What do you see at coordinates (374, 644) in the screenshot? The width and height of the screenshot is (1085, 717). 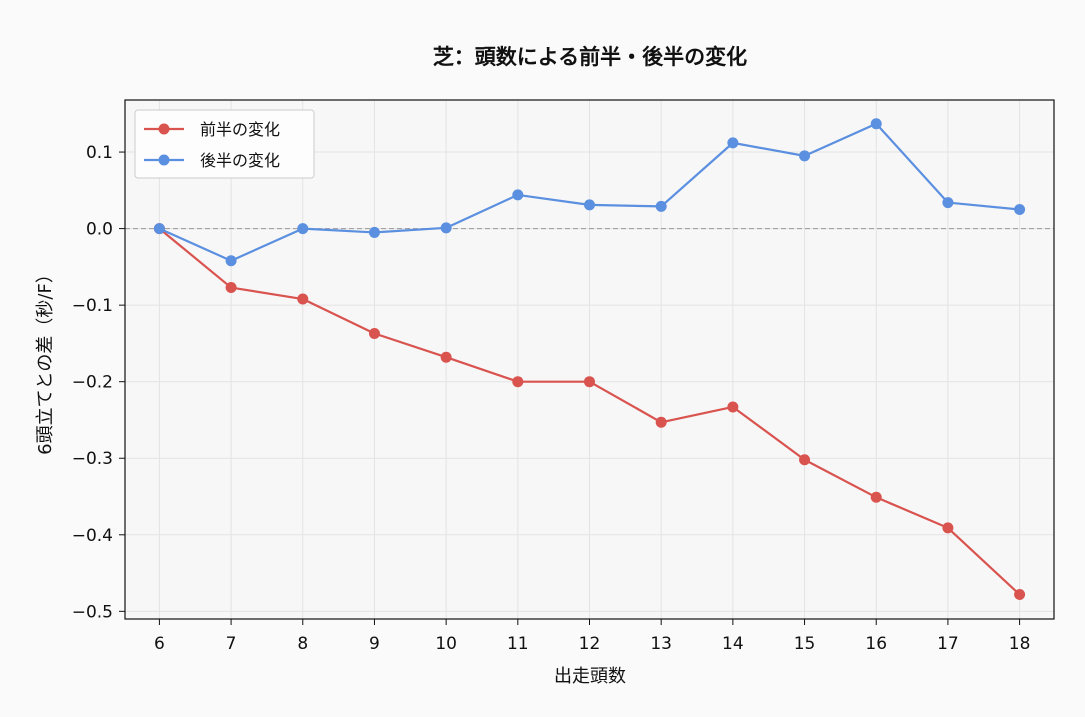 I see `x-tick-label: 9` at bounding box center [374, 644].